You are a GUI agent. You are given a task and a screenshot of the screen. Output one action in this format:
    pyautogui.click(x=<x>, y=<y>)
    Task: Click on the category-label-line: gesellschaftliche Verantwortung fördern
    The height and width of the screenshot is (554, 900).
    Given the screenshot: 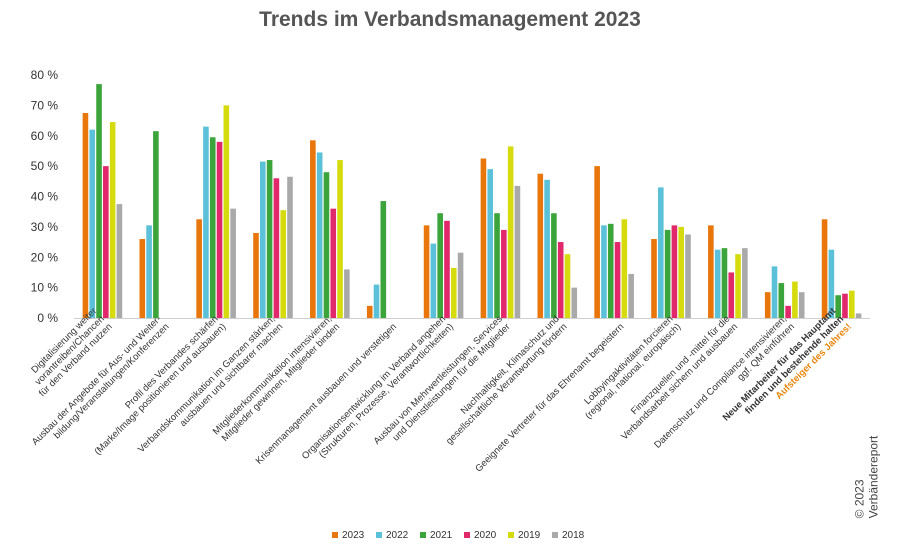 What is the action you would take?
    pyautogui.click(x=506, y=383)
    